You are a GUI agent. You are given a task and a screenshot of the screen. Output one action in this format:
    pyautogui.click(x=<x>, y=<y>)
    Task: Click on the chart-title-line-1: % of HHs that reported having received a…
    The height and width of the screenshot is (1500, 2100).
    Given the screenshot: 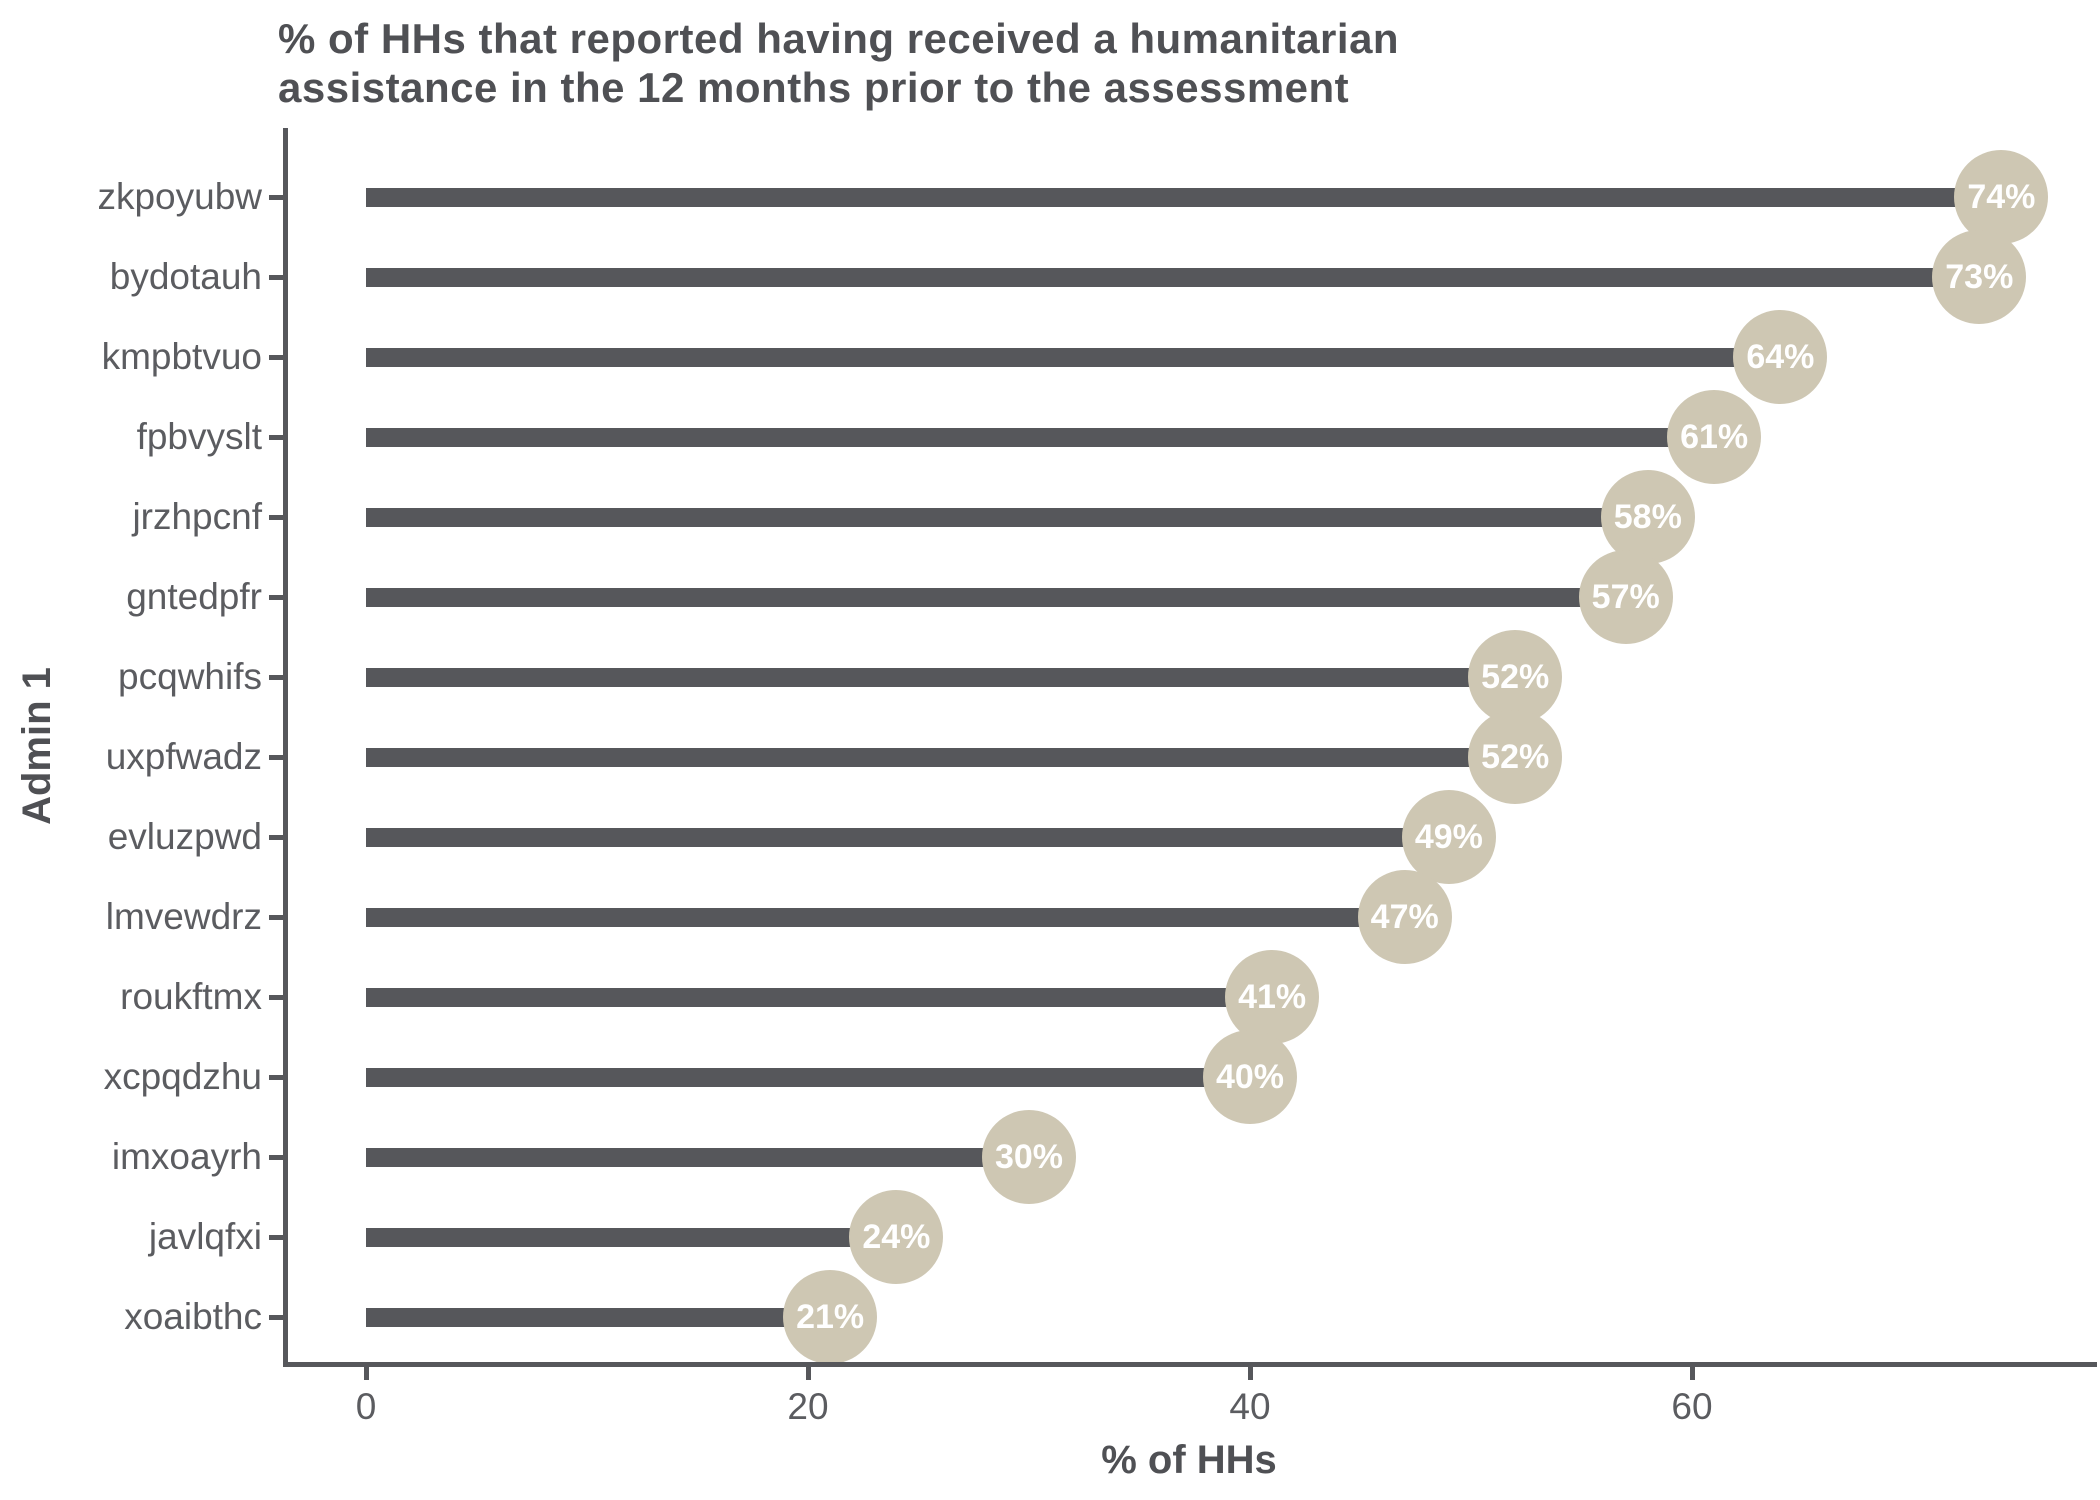 What is the action you would take?
    pyautogui.click(x=839, y=38)
    